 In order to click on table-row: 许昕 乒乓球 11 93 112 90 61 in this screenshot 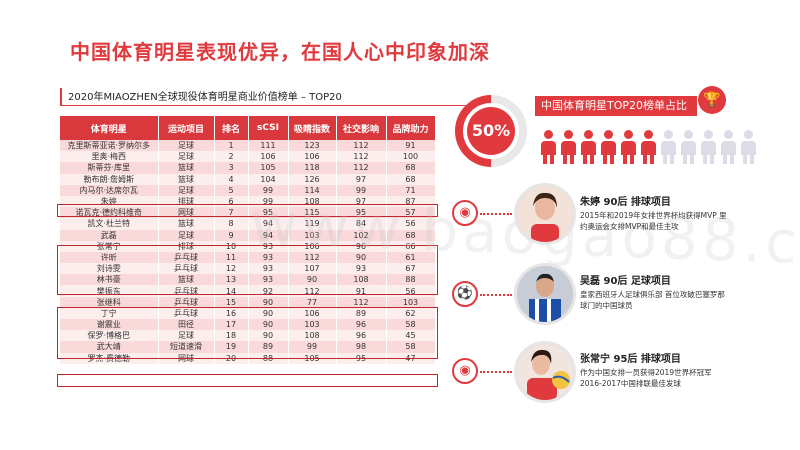, I will do `click(248, 257)`.